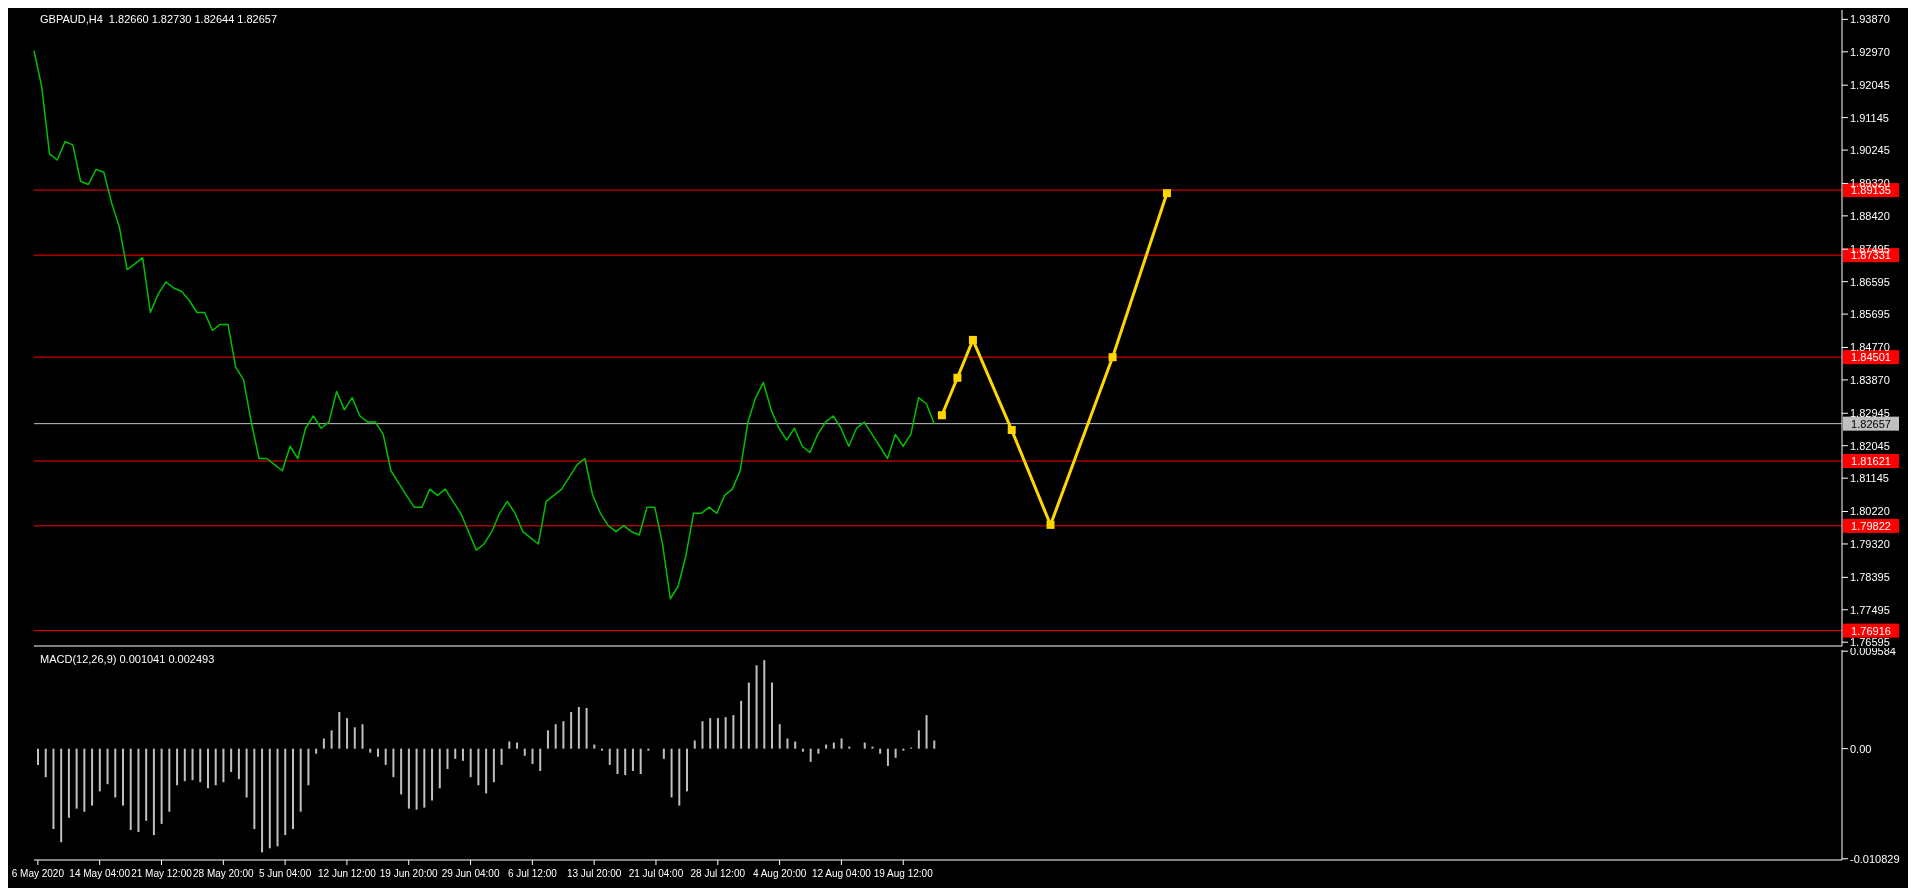 The height and width of the screenshot is (896, 1916). Describe the element at coordinates (903, 873) in the screenshot. I see `x-tick-label: 19 Aug 12:00` at that location.